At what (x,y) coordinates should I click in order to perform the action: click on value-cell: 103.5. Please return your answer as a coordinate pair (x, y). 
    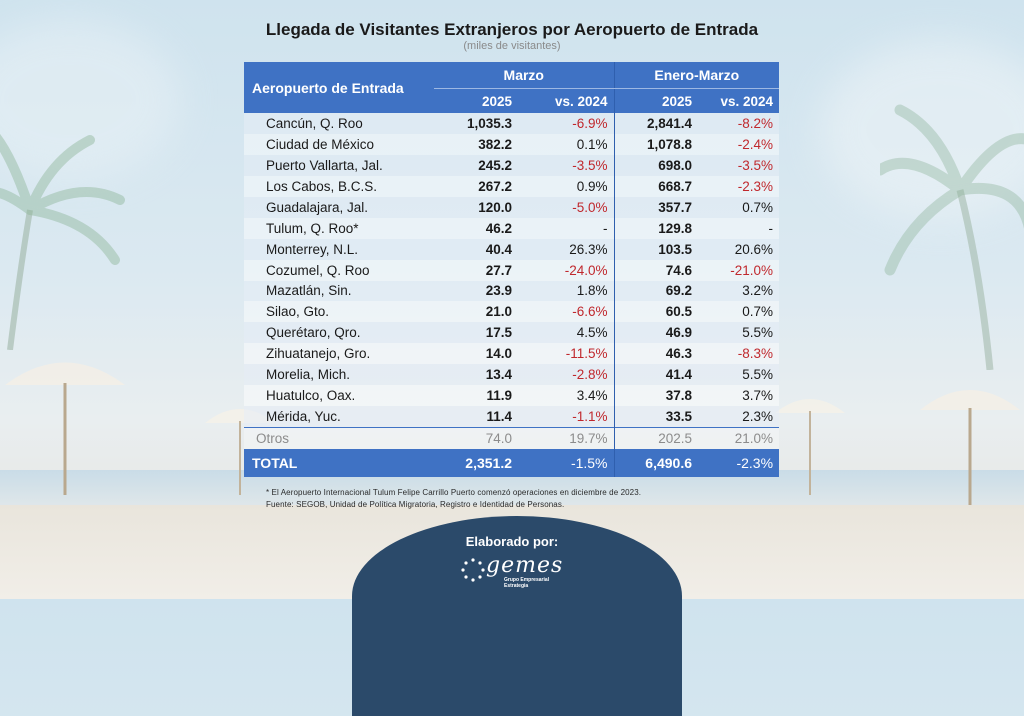
    Looking at the image, I should click on (656, 249).